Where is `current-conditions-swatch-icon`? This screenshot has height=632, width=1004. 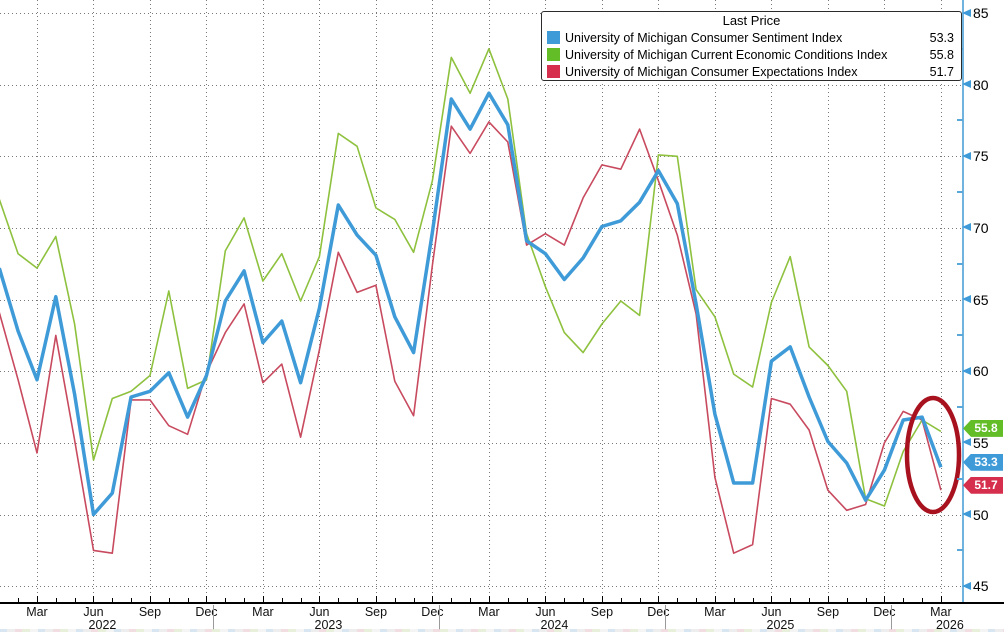
current-conditions-swatch-icon is located at coordinates (553, 54).